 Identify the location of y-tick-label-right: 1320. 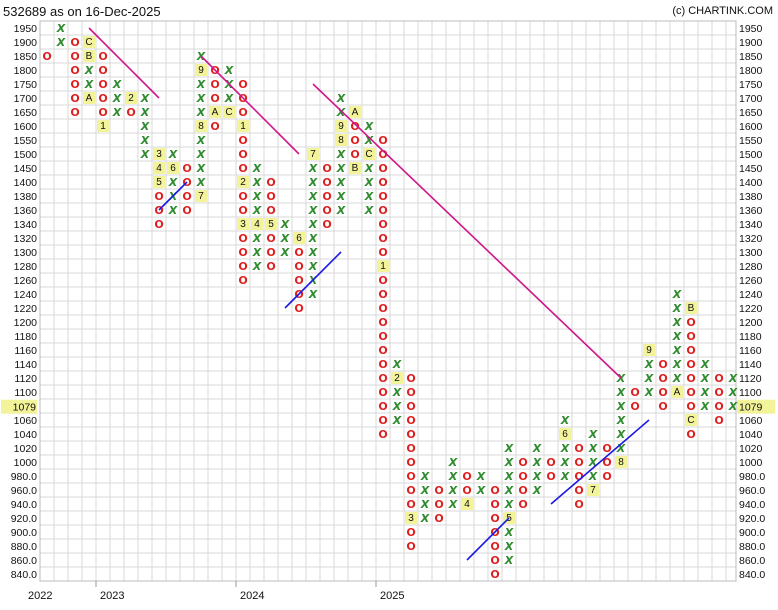
(751, 239).